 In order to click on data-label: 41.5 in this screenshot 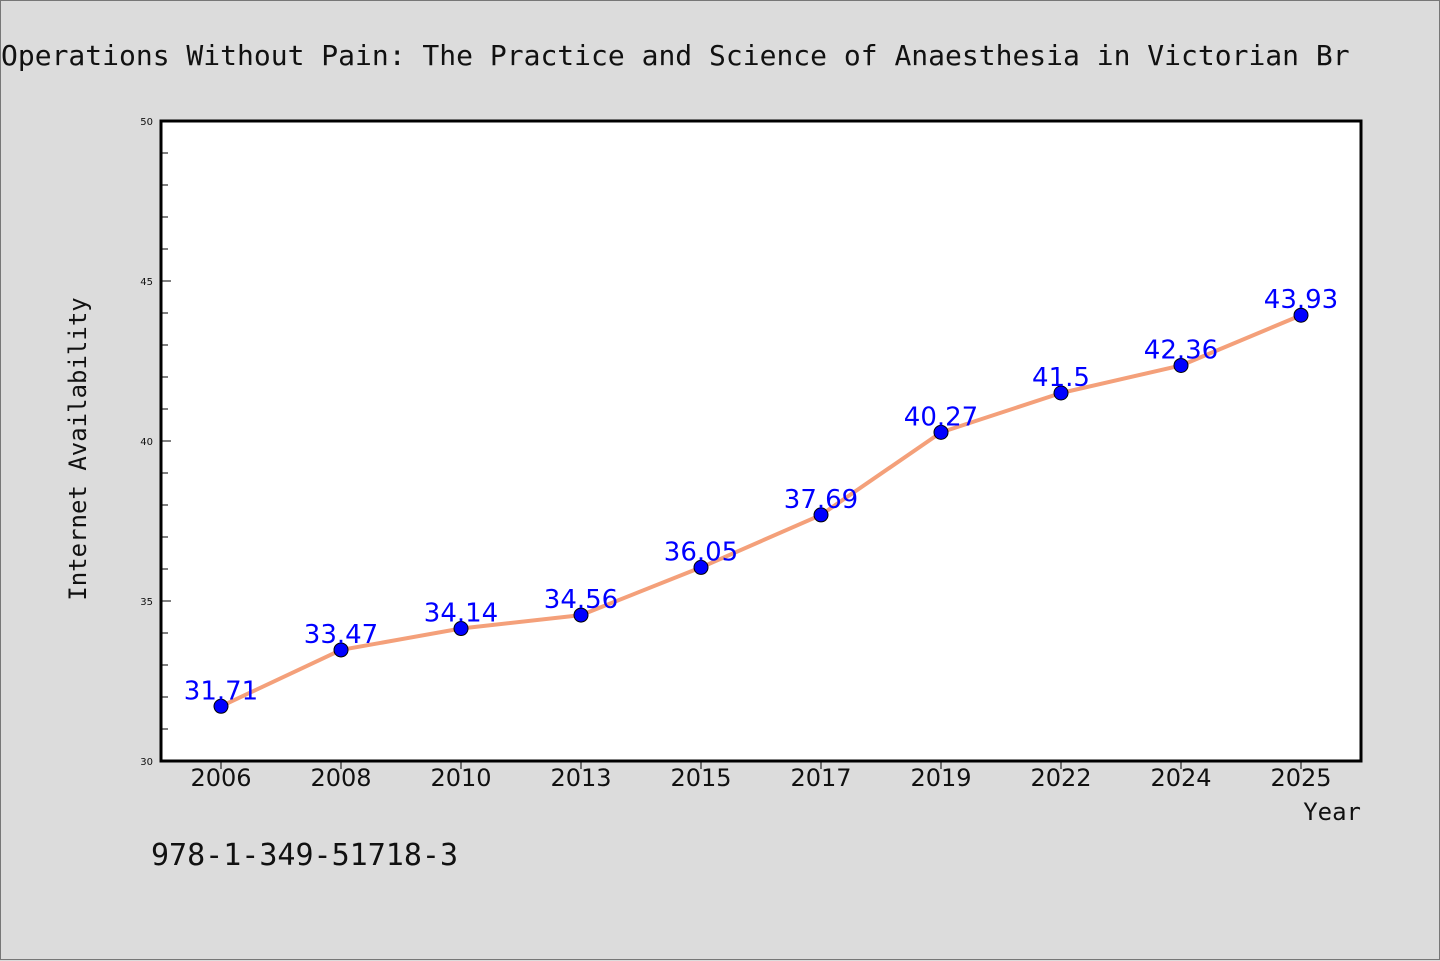, I will do `click(1061, 378)`.